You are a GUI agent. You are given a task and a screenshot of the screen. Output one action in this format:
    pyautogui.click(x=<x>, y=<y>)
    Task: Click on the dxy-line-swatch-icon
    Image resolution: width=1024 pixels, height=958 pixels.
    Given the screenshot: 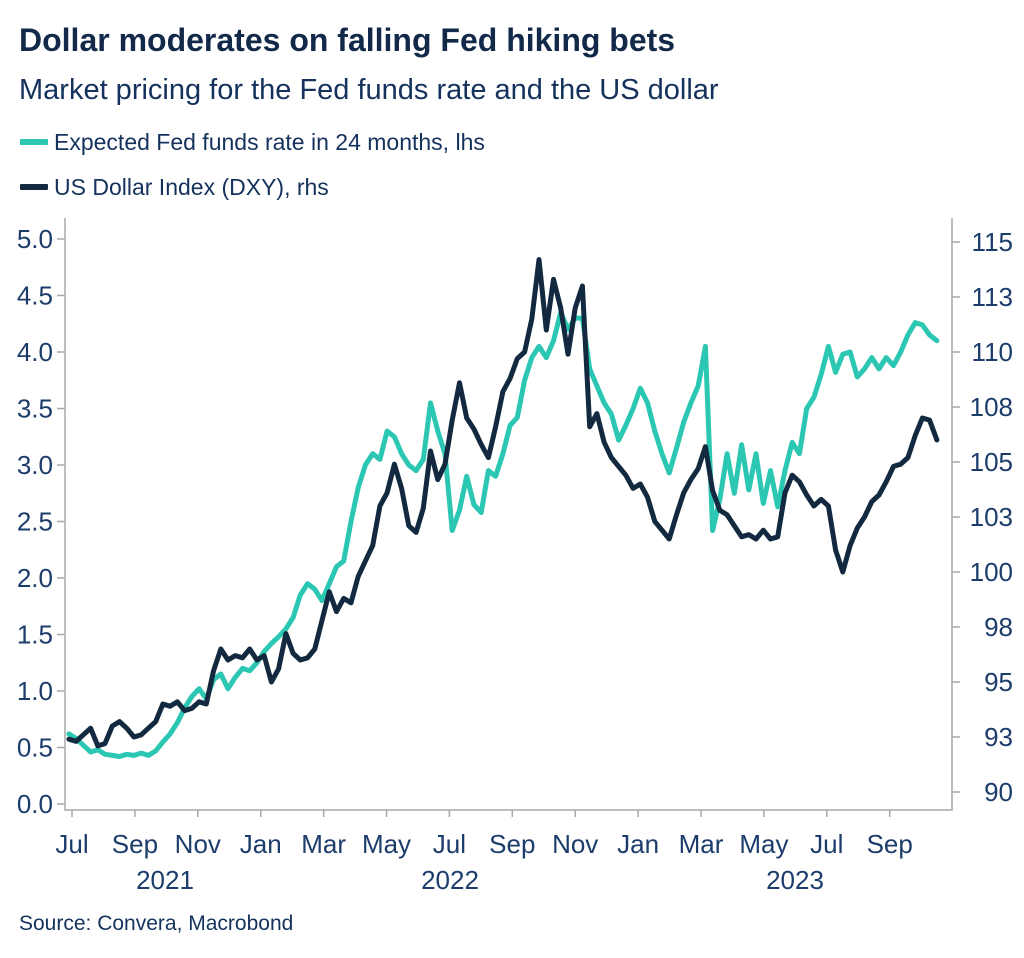 What is the action you would take?
    pyautogui.click(x=34, y=187)
    